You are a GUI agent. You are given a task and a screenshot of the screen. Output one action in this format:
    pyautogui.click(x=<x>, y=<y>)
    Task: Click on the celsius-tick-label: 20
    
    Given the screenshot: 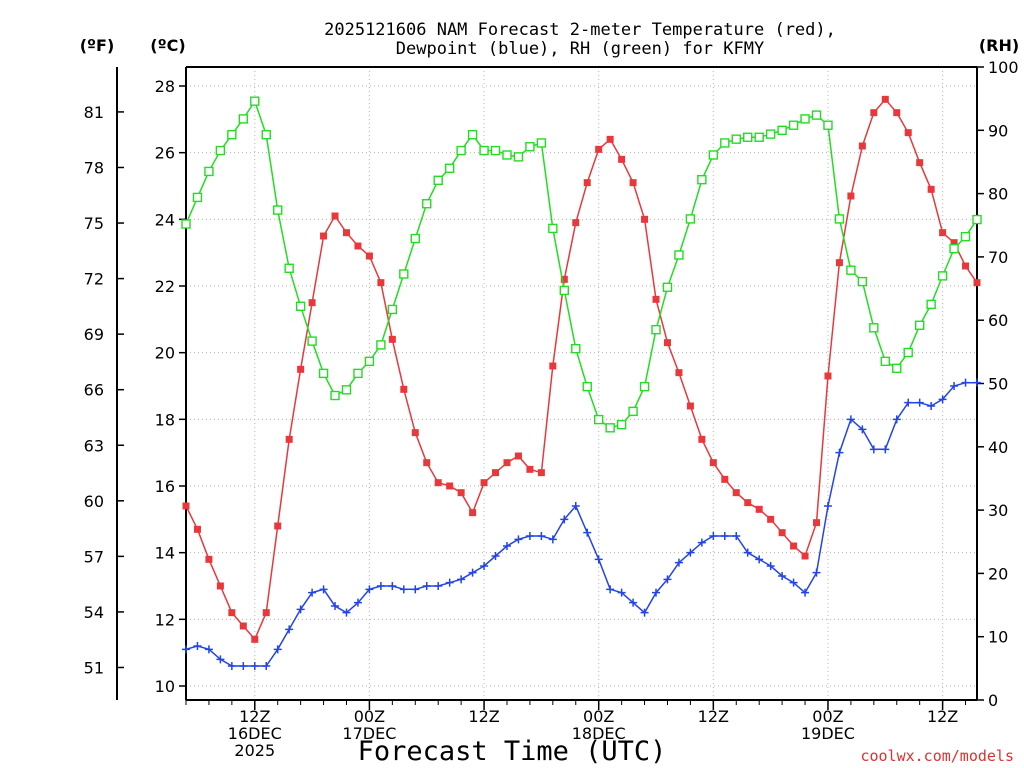 What is the action you would take?
    pyautogui.click(x=165, y=353)
    